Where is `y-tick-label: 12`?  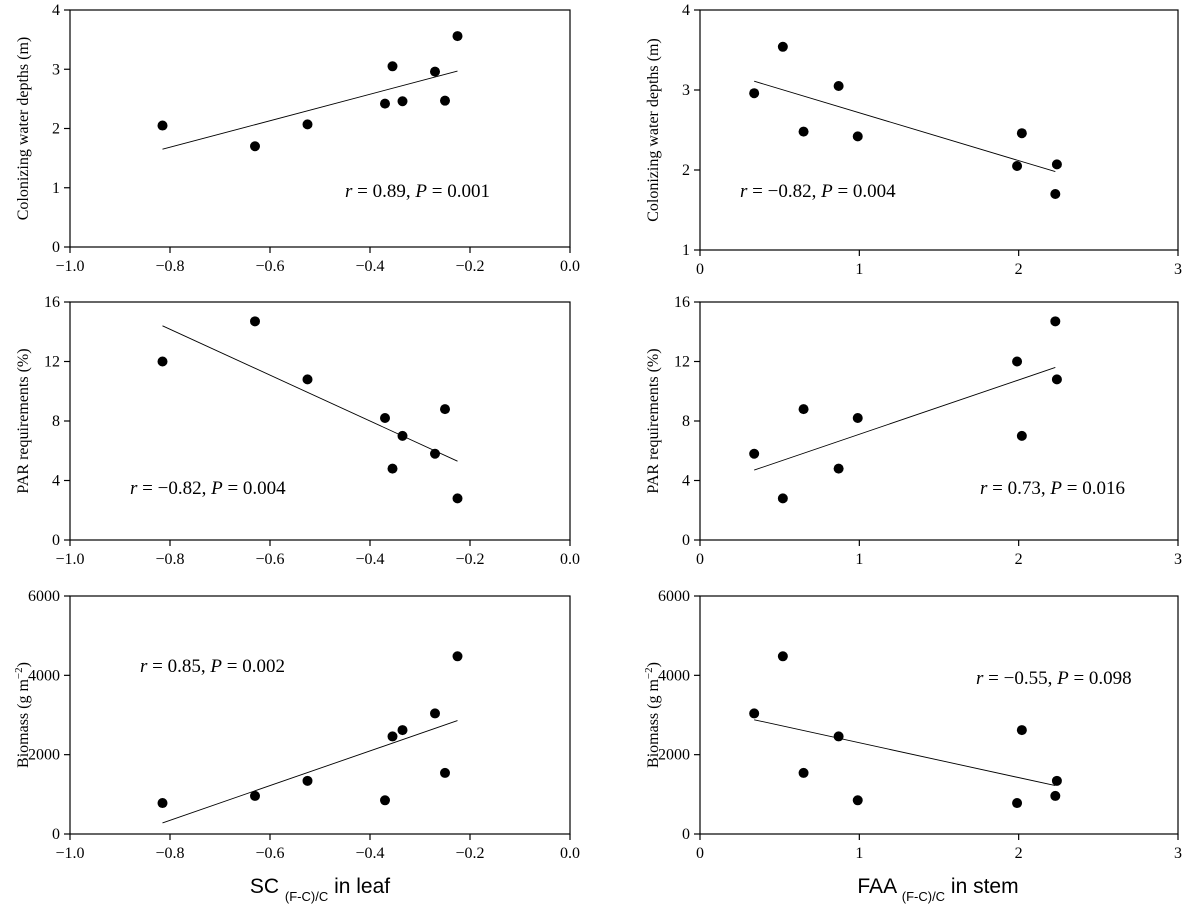
y-tick-label: 12 is located at coordinates (52, 362).